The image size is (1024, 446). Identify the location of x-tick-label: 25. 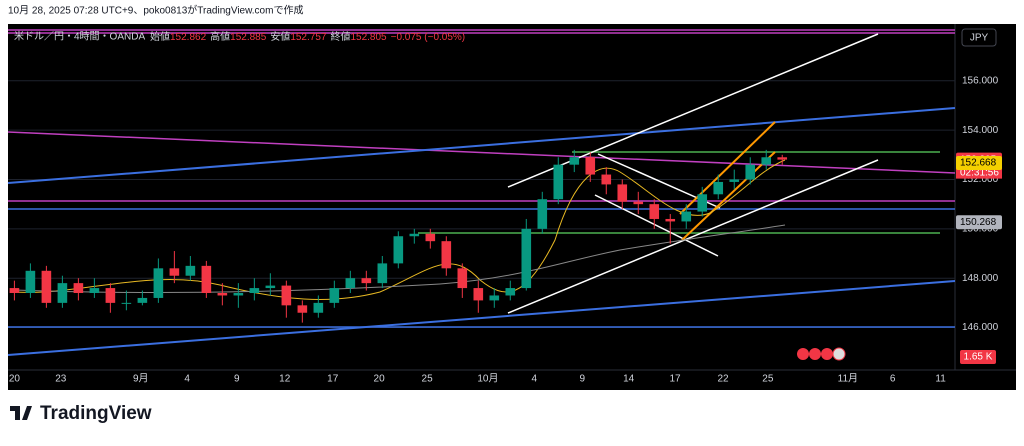
(428, 379).